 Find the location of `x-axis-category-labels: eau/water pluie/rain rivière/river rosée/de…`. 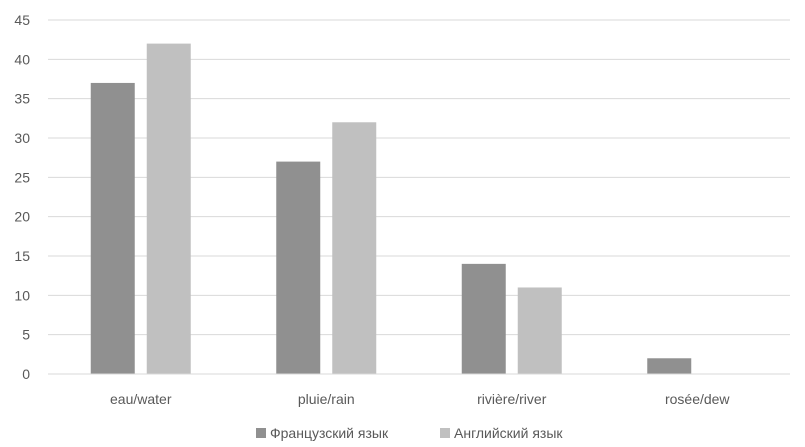

x-axis-category-labels: eau/water pluie/rain rivière/river rosée/de… is located at coordinates (420, 399).